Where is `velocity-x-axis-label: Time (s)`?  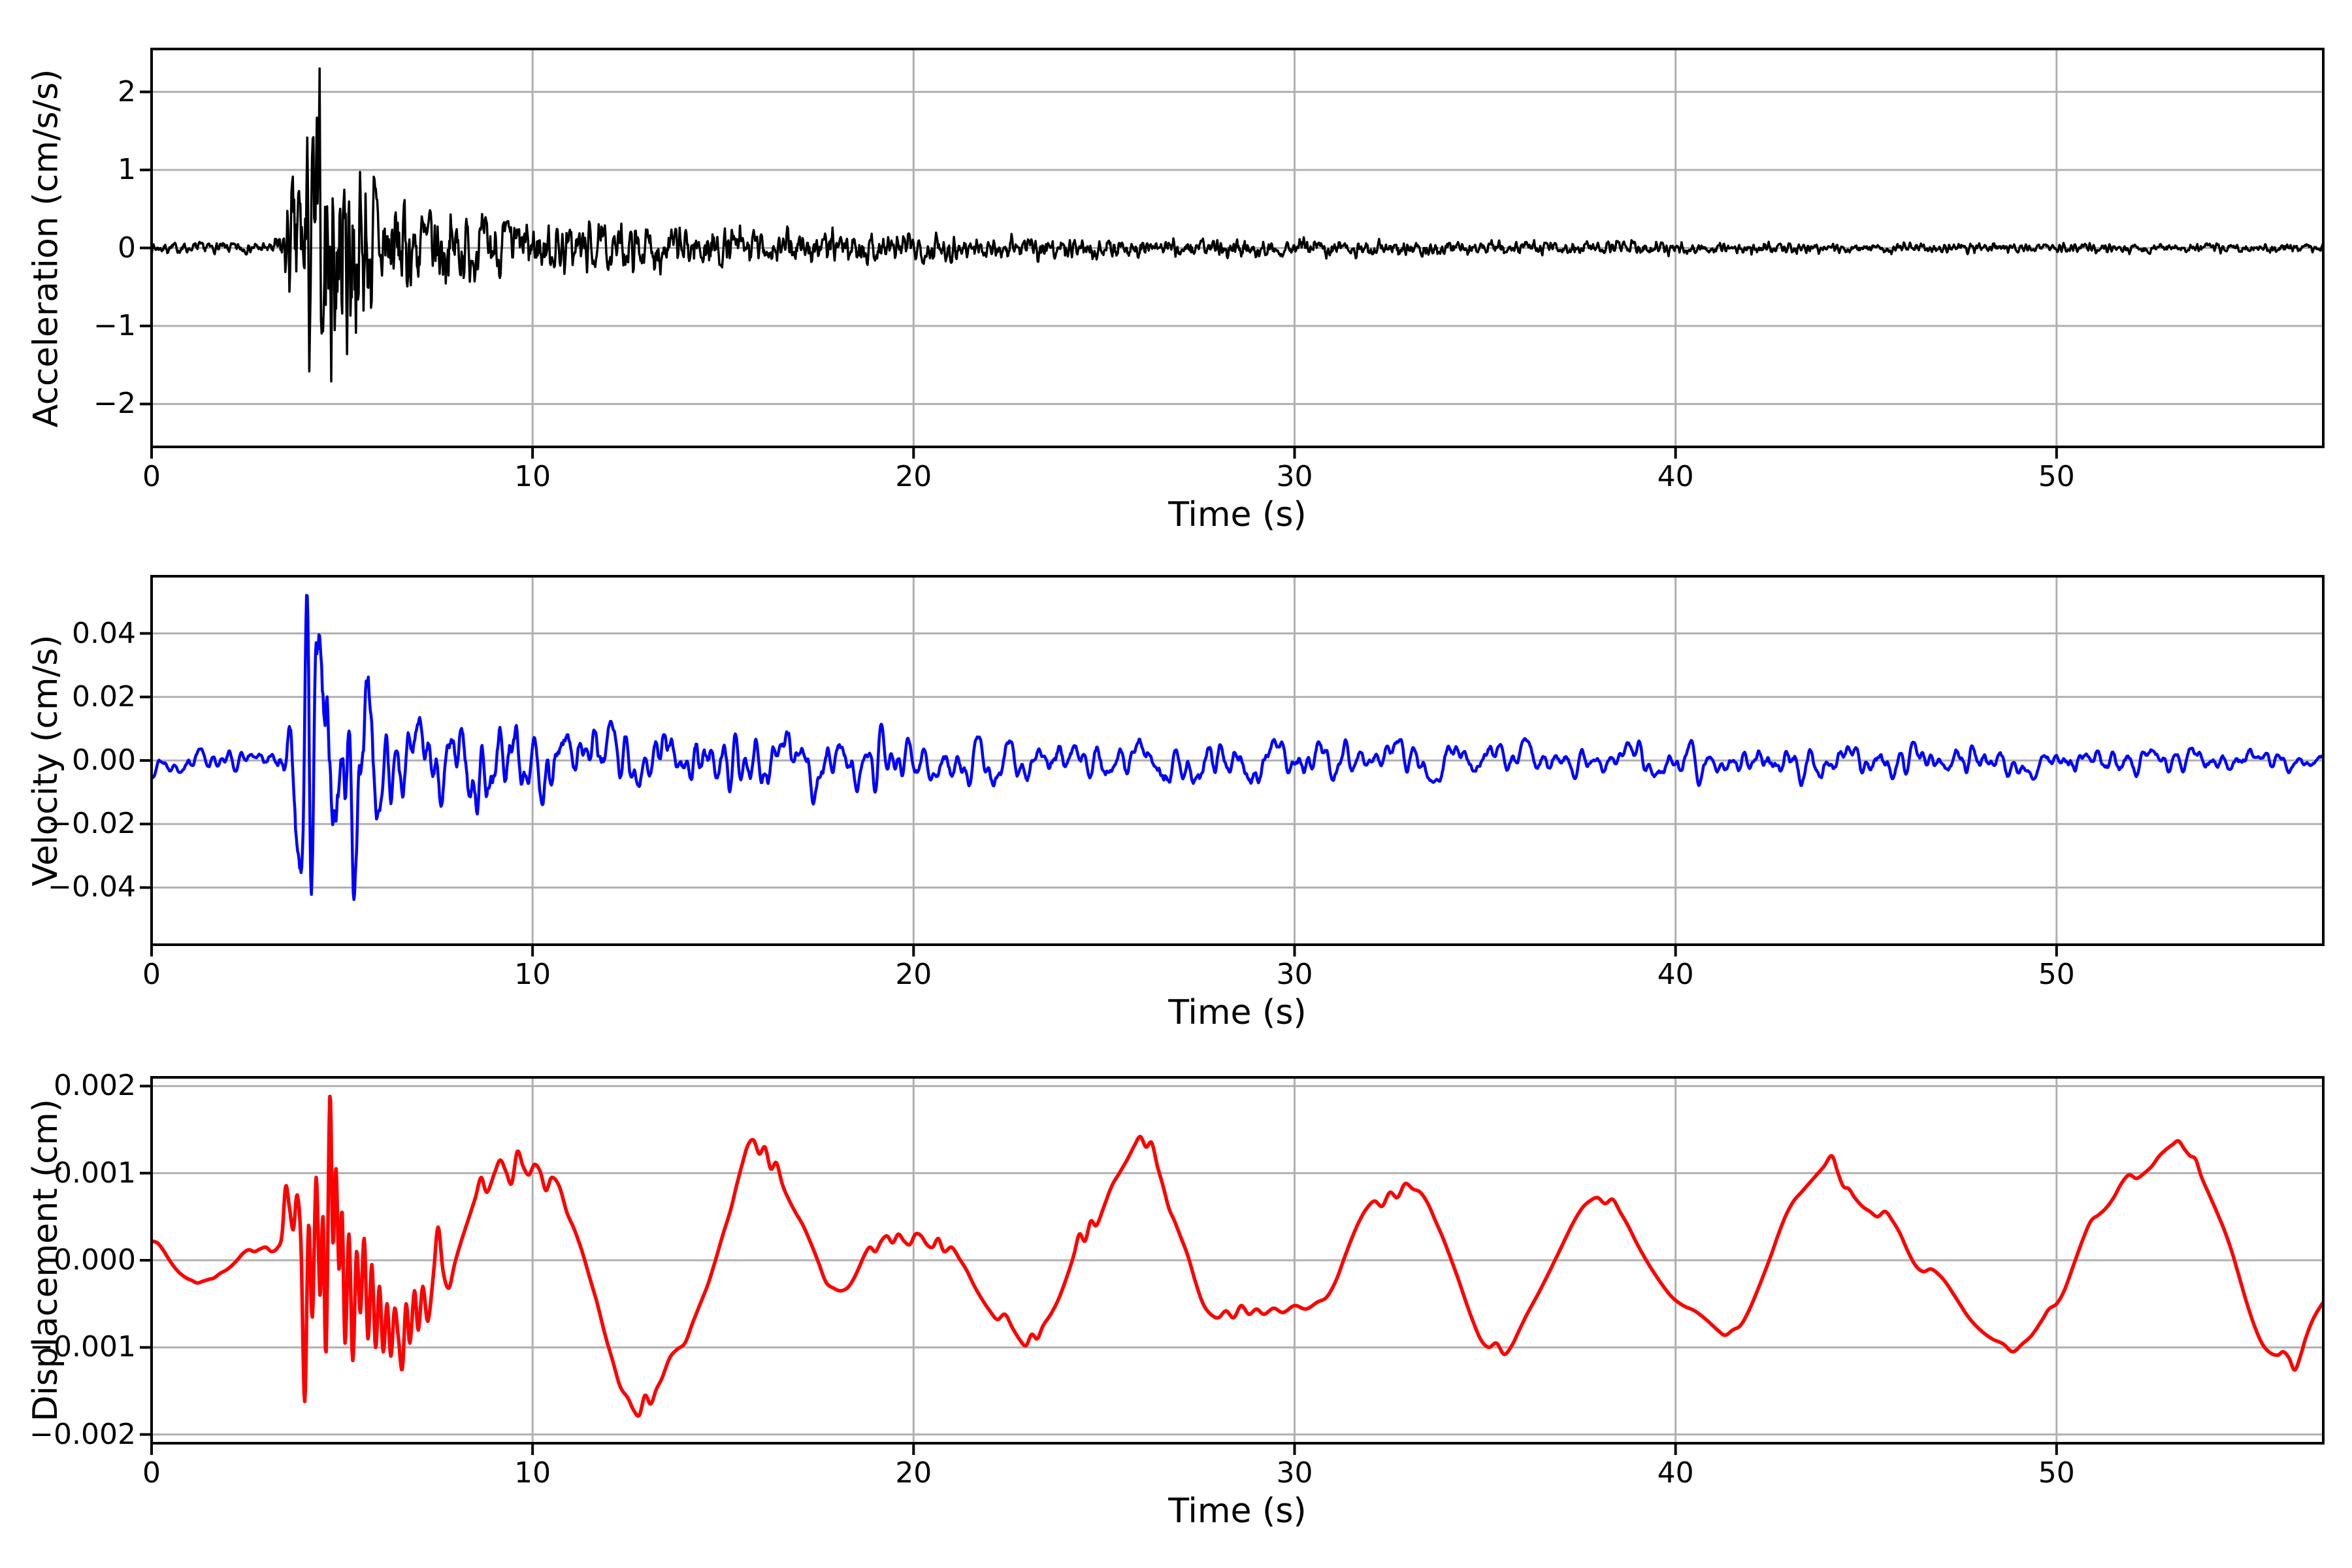
velocity-x-axis-label: Time (s) is located at coordinates (1237, 1012).